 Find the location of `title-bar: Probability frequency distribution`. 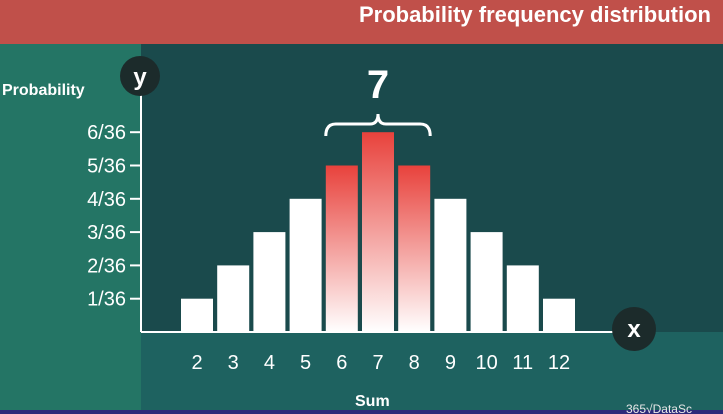

title-bar: Probability frequency distribution is located at coordinates (361, 22).